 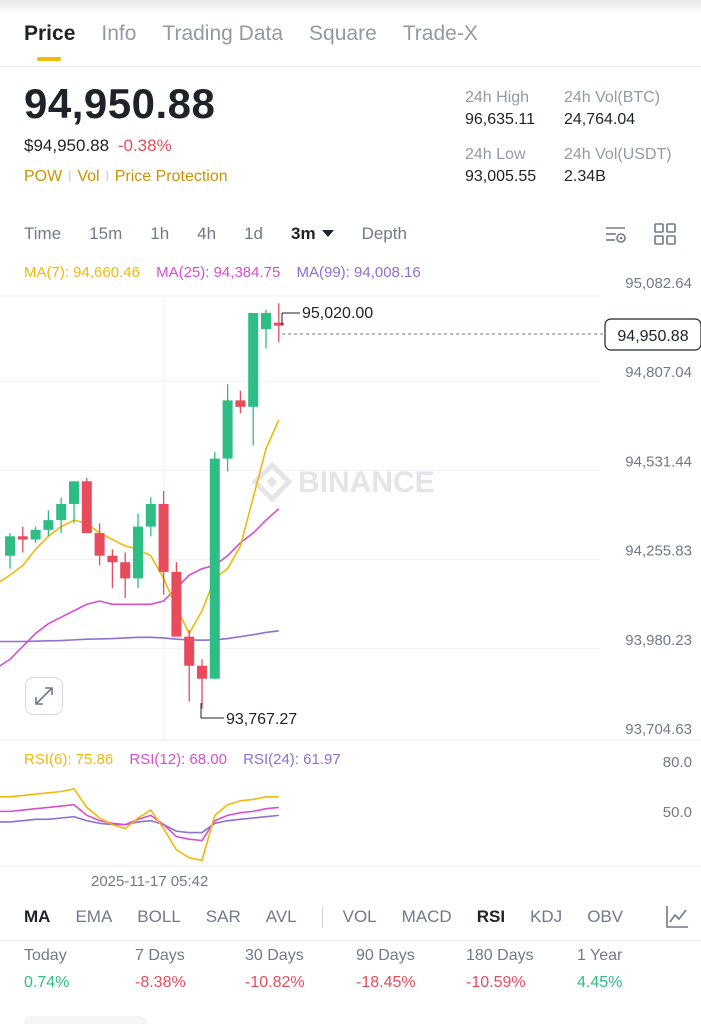 I want to click on price-axis-label: 94,255.83, so click(x=658, y=551).